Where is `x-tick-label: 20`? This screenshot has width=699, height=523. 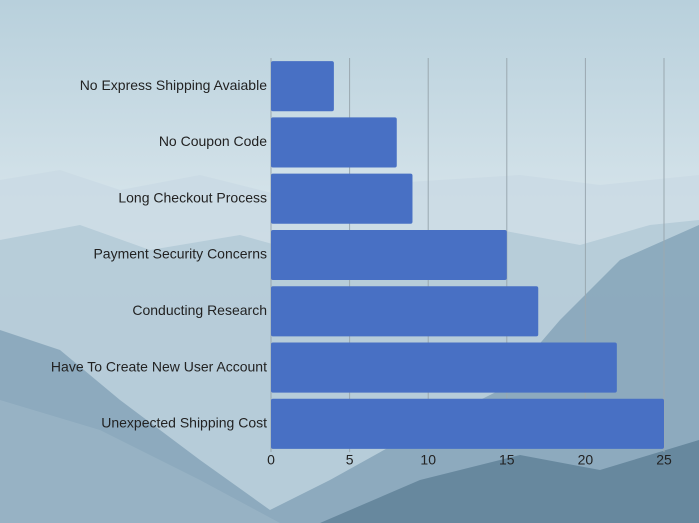
x-tick-label: 20 is located at coordinates (586, 460).